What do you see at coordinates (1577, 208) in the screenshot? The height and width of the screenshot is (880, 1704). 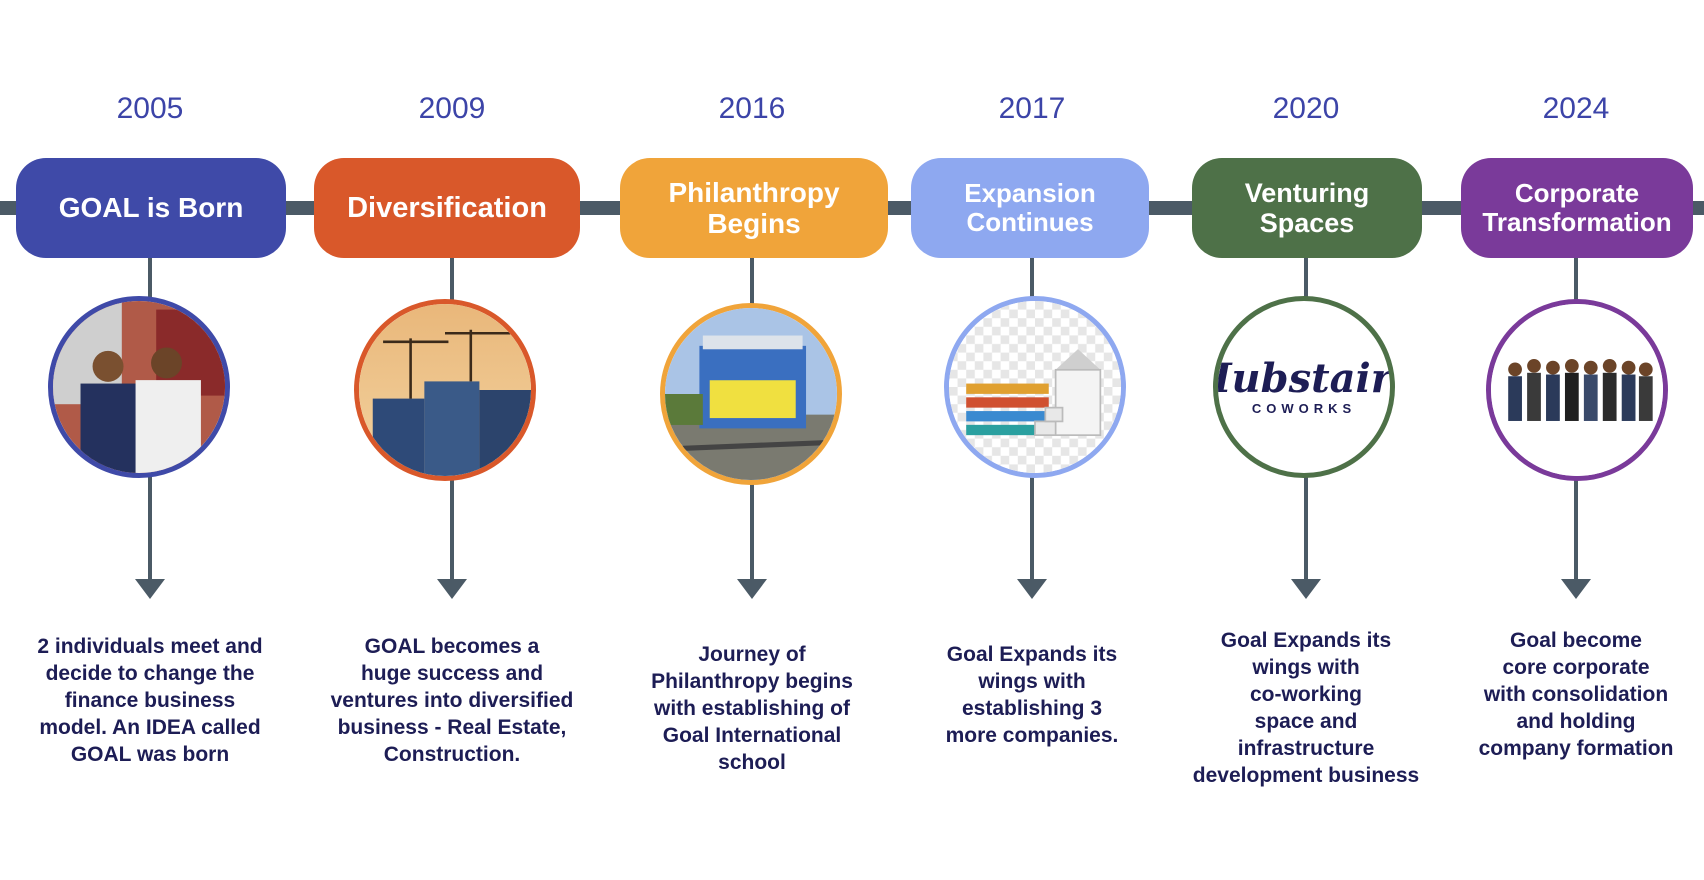 I see `milestone-title: Corporate Transformation` at bounding box center [1577, 208].